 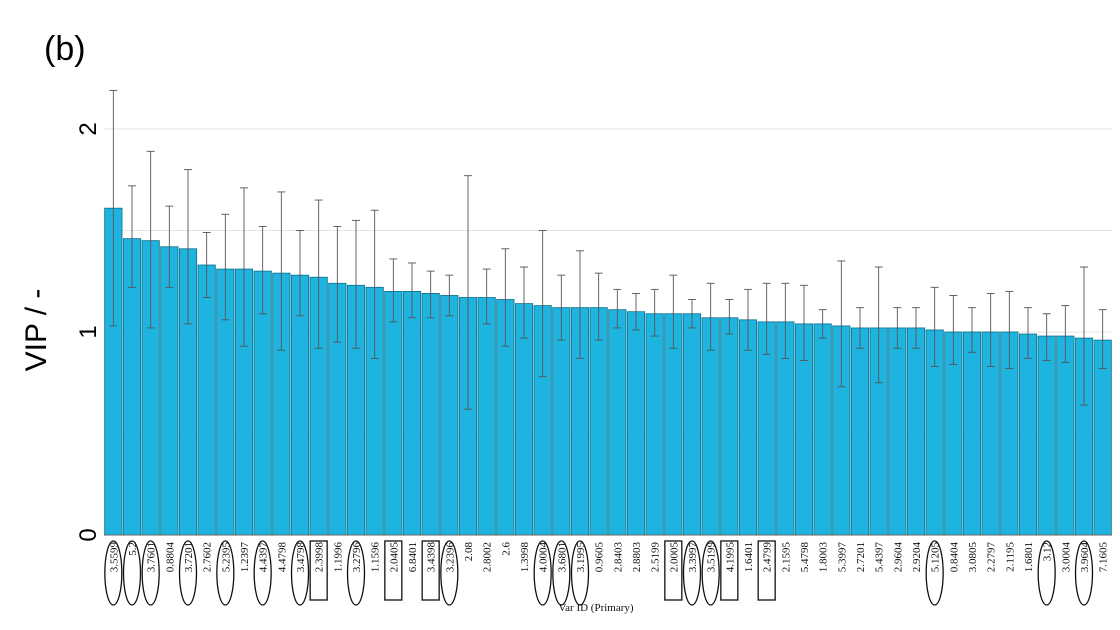 I want to click on x-tick-label-8: 4.4397, so click(x=264, y=557).